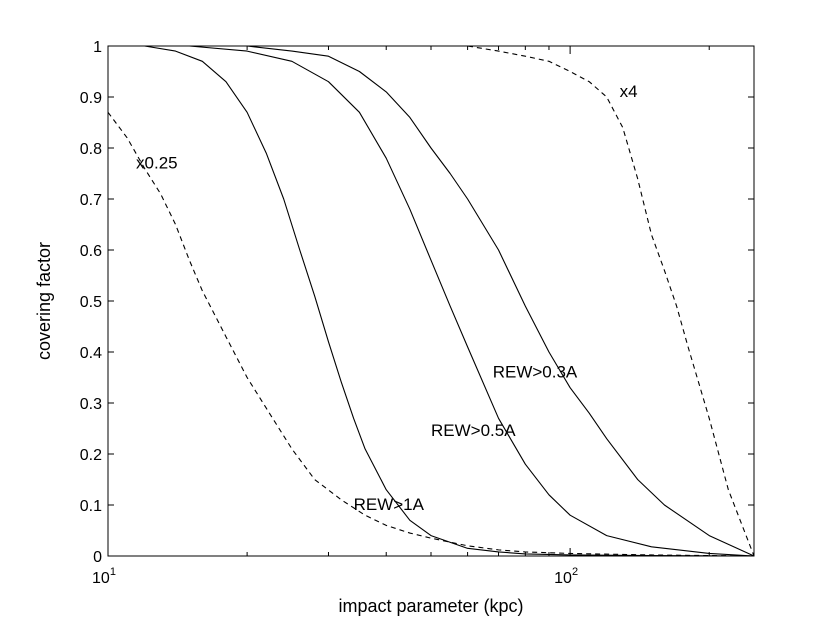  I want to click on x-axis-title: impact parameter (kpc), so click(430, 606).